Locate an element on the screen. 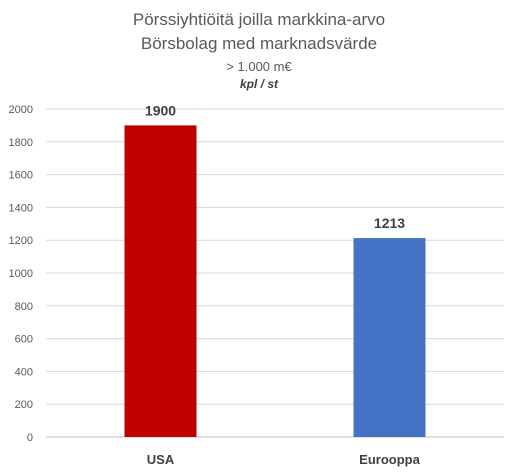 Image resolution: width=518 pixels, height=475 pixels. unit-label: kpl / st is located at coordinates (258, 84).